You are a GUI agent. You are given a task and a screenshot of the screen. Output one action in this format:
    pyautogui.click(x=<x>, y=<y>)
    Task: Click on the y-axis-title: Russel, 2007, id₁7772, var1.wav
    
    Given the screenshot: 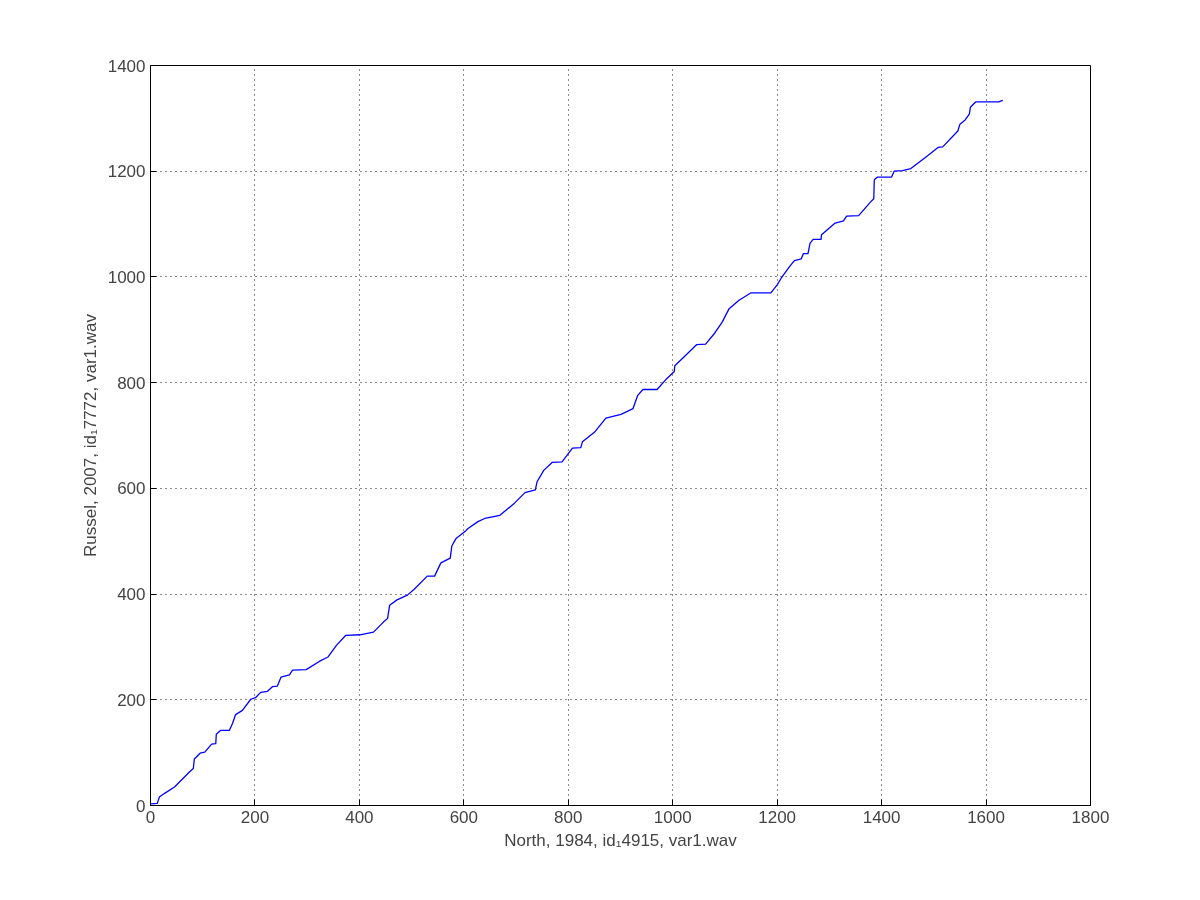 What is the action you would take?
    pyautogui.click(x=90, y=435)
    